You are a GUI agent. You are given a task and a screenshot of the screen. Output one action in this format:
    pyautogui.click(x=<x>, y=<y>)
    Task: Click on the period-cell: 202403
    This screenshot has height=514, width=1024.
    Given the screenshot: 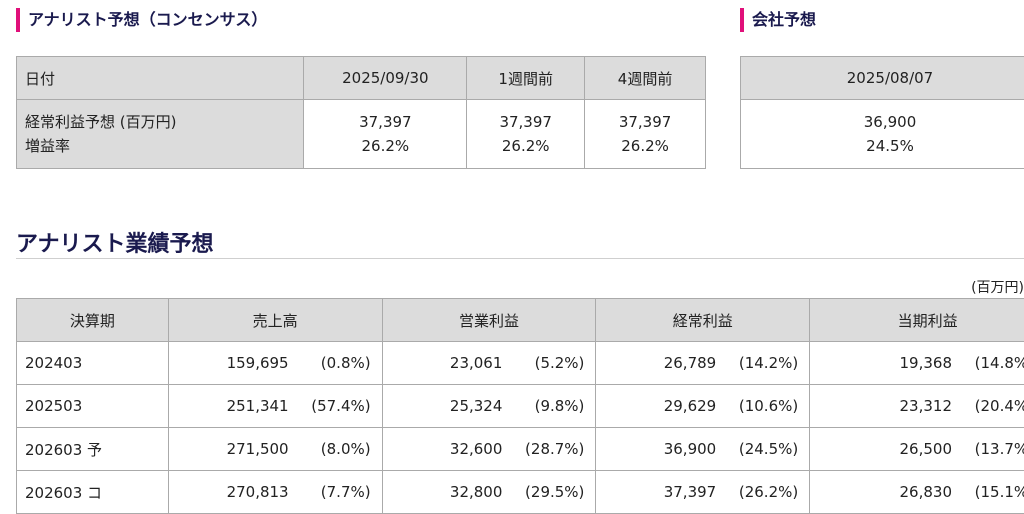 What is the action you would take?
    pyautogui.click(x=93, y=363)
    